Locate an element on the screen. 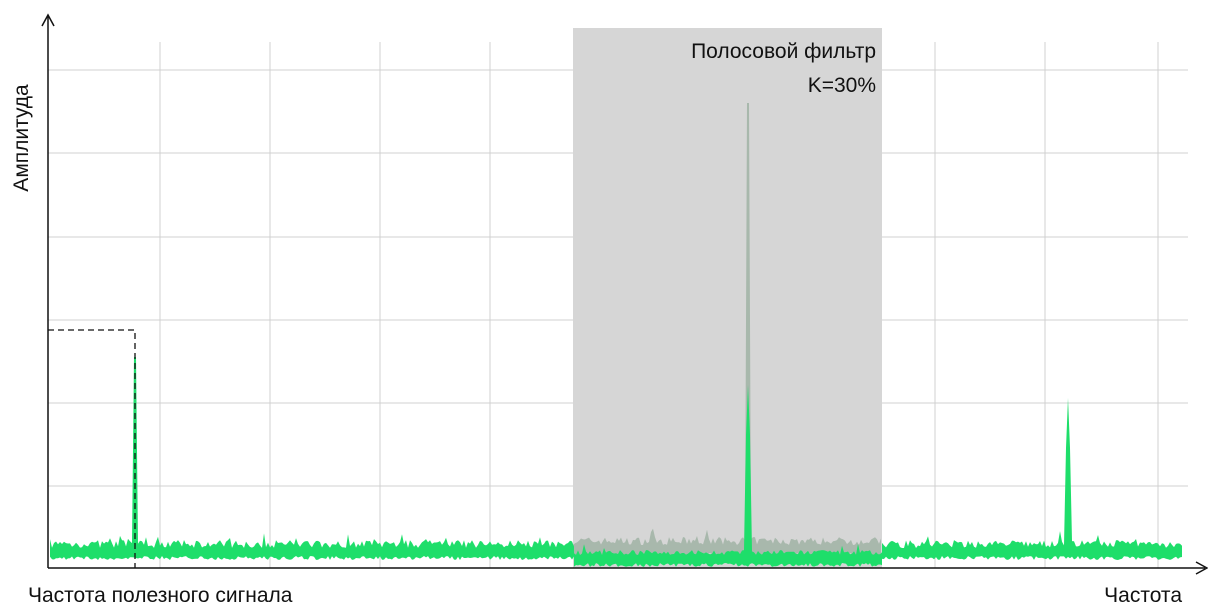 The image size is (1208, 608). filter-title: Полосовой фильтр is located at coordinates (783, 51).